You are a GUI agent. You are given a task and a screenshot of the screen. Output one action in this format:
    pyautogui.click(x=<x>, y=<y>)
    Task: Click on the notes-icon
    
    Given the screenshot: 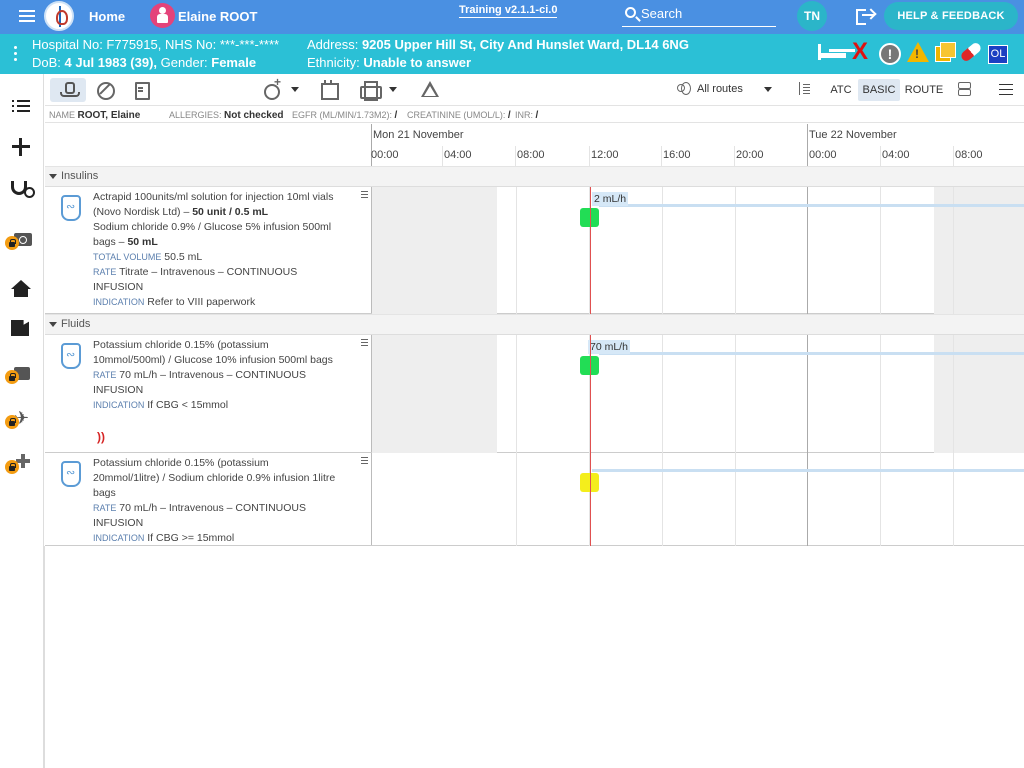 What is the action you would take?
    pyautogui.click(x=945, y=52)
    